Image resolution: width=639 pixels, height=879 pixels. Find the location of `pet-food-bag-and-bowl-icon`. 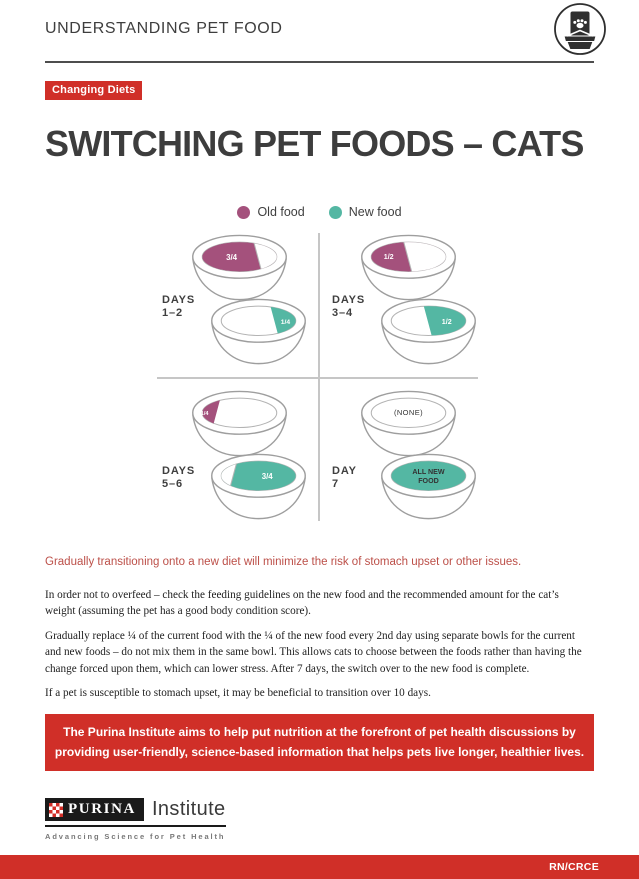

pet-food-bag-and-bowl-icon is located at coordinates (580, 29).